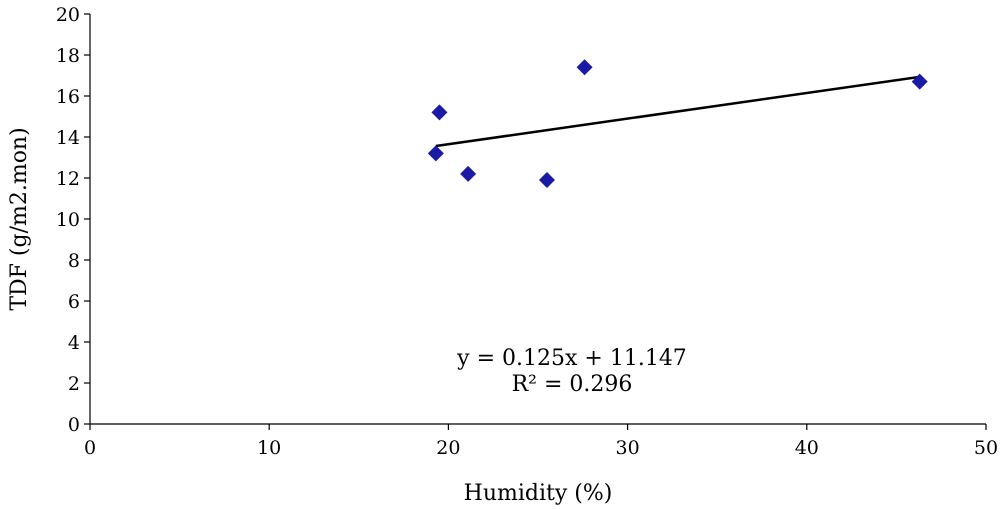 This screenshot has height=509, width=1000. I want to click on y-tick-label: 20, so click(68, 15).